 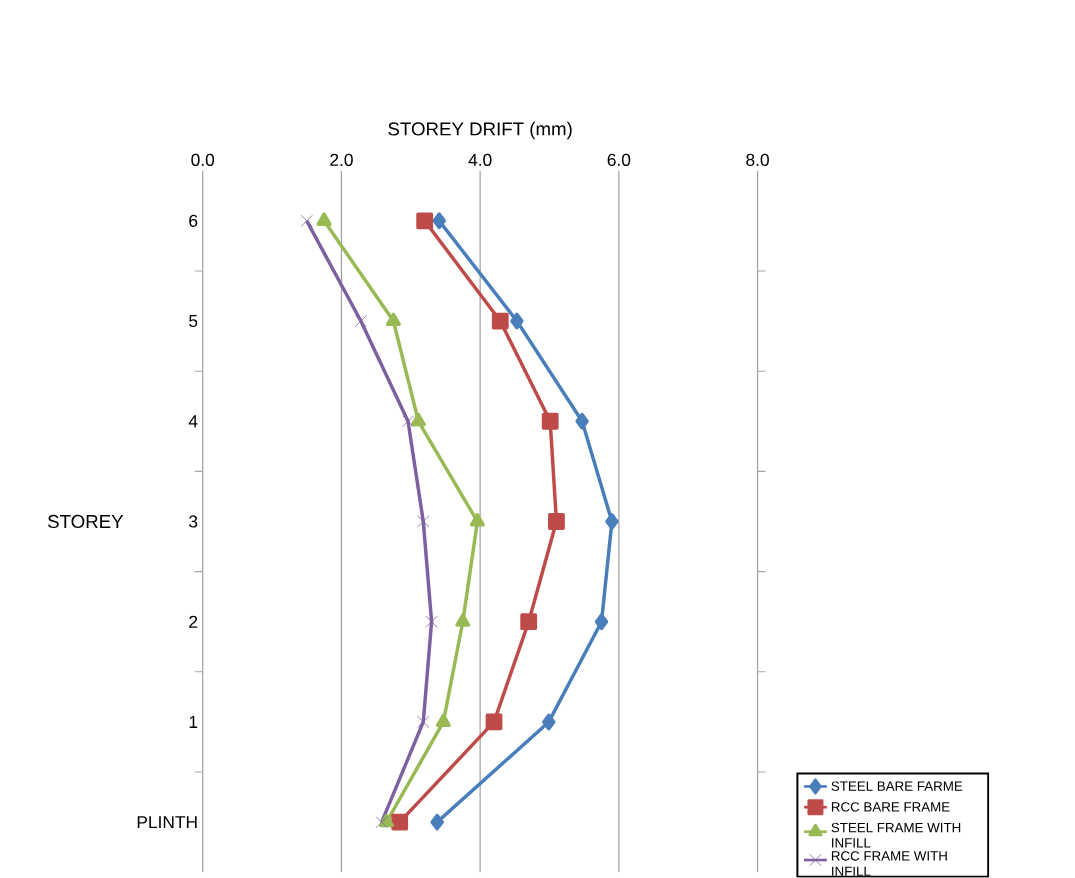 I want to click on y-axis-title: STOREY, so click(x=86, y=522).